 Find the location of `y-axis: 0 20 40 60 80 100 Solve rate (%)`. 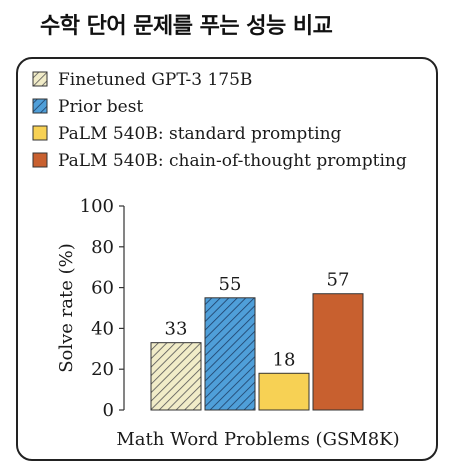

y-axis: 0 20 40 60 80 100 Solve rate (%) is located at coordinates (90, 308).